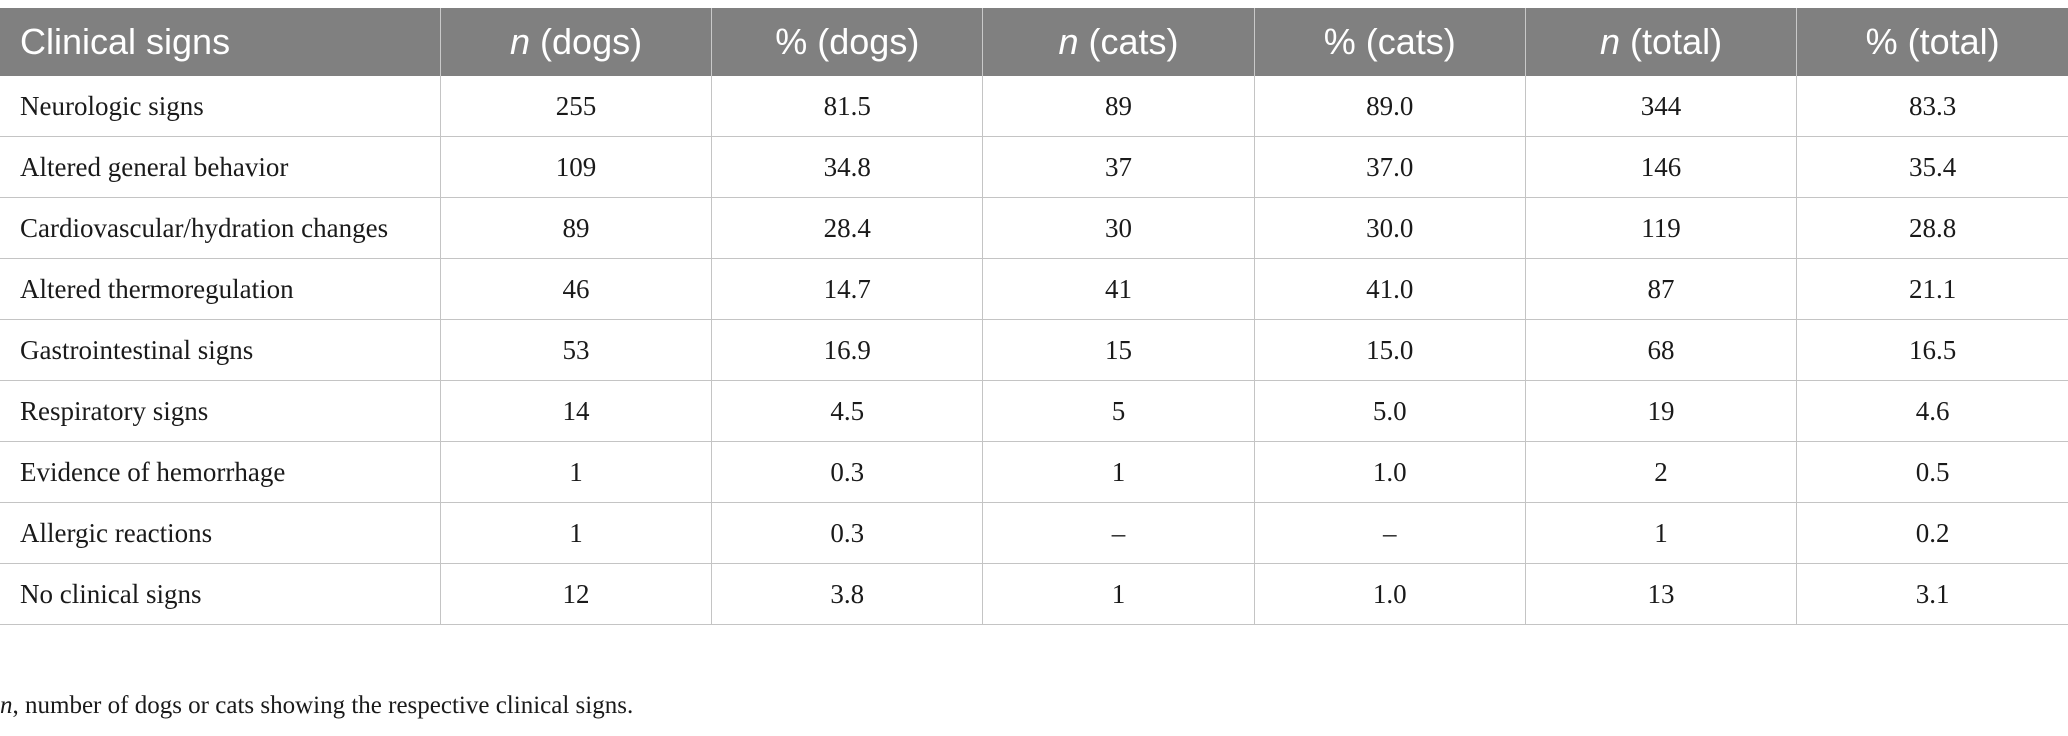 Image resolution: width=2068 pixels, height=736 pixels. Describe the element at coordinates (847, 594) in the screenshot. I see `cell-pct-dogs: 3.8` at that location.